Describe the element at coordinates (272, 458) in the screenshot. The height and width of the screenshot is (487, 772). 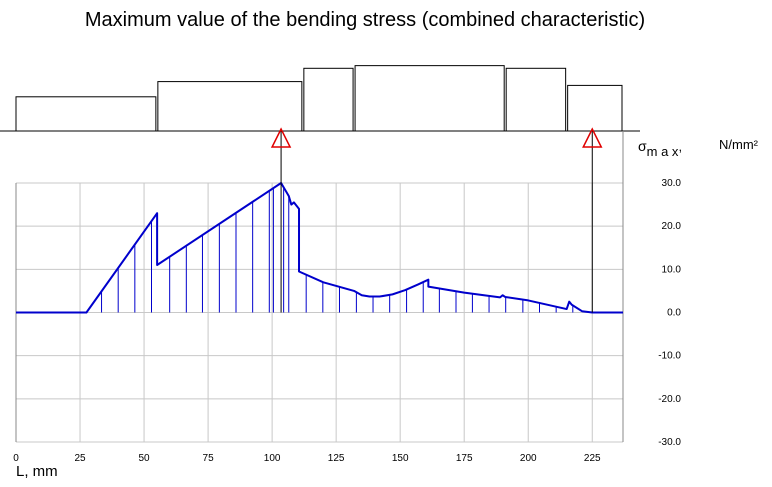
I see `x-tick-label: 100` at that location.